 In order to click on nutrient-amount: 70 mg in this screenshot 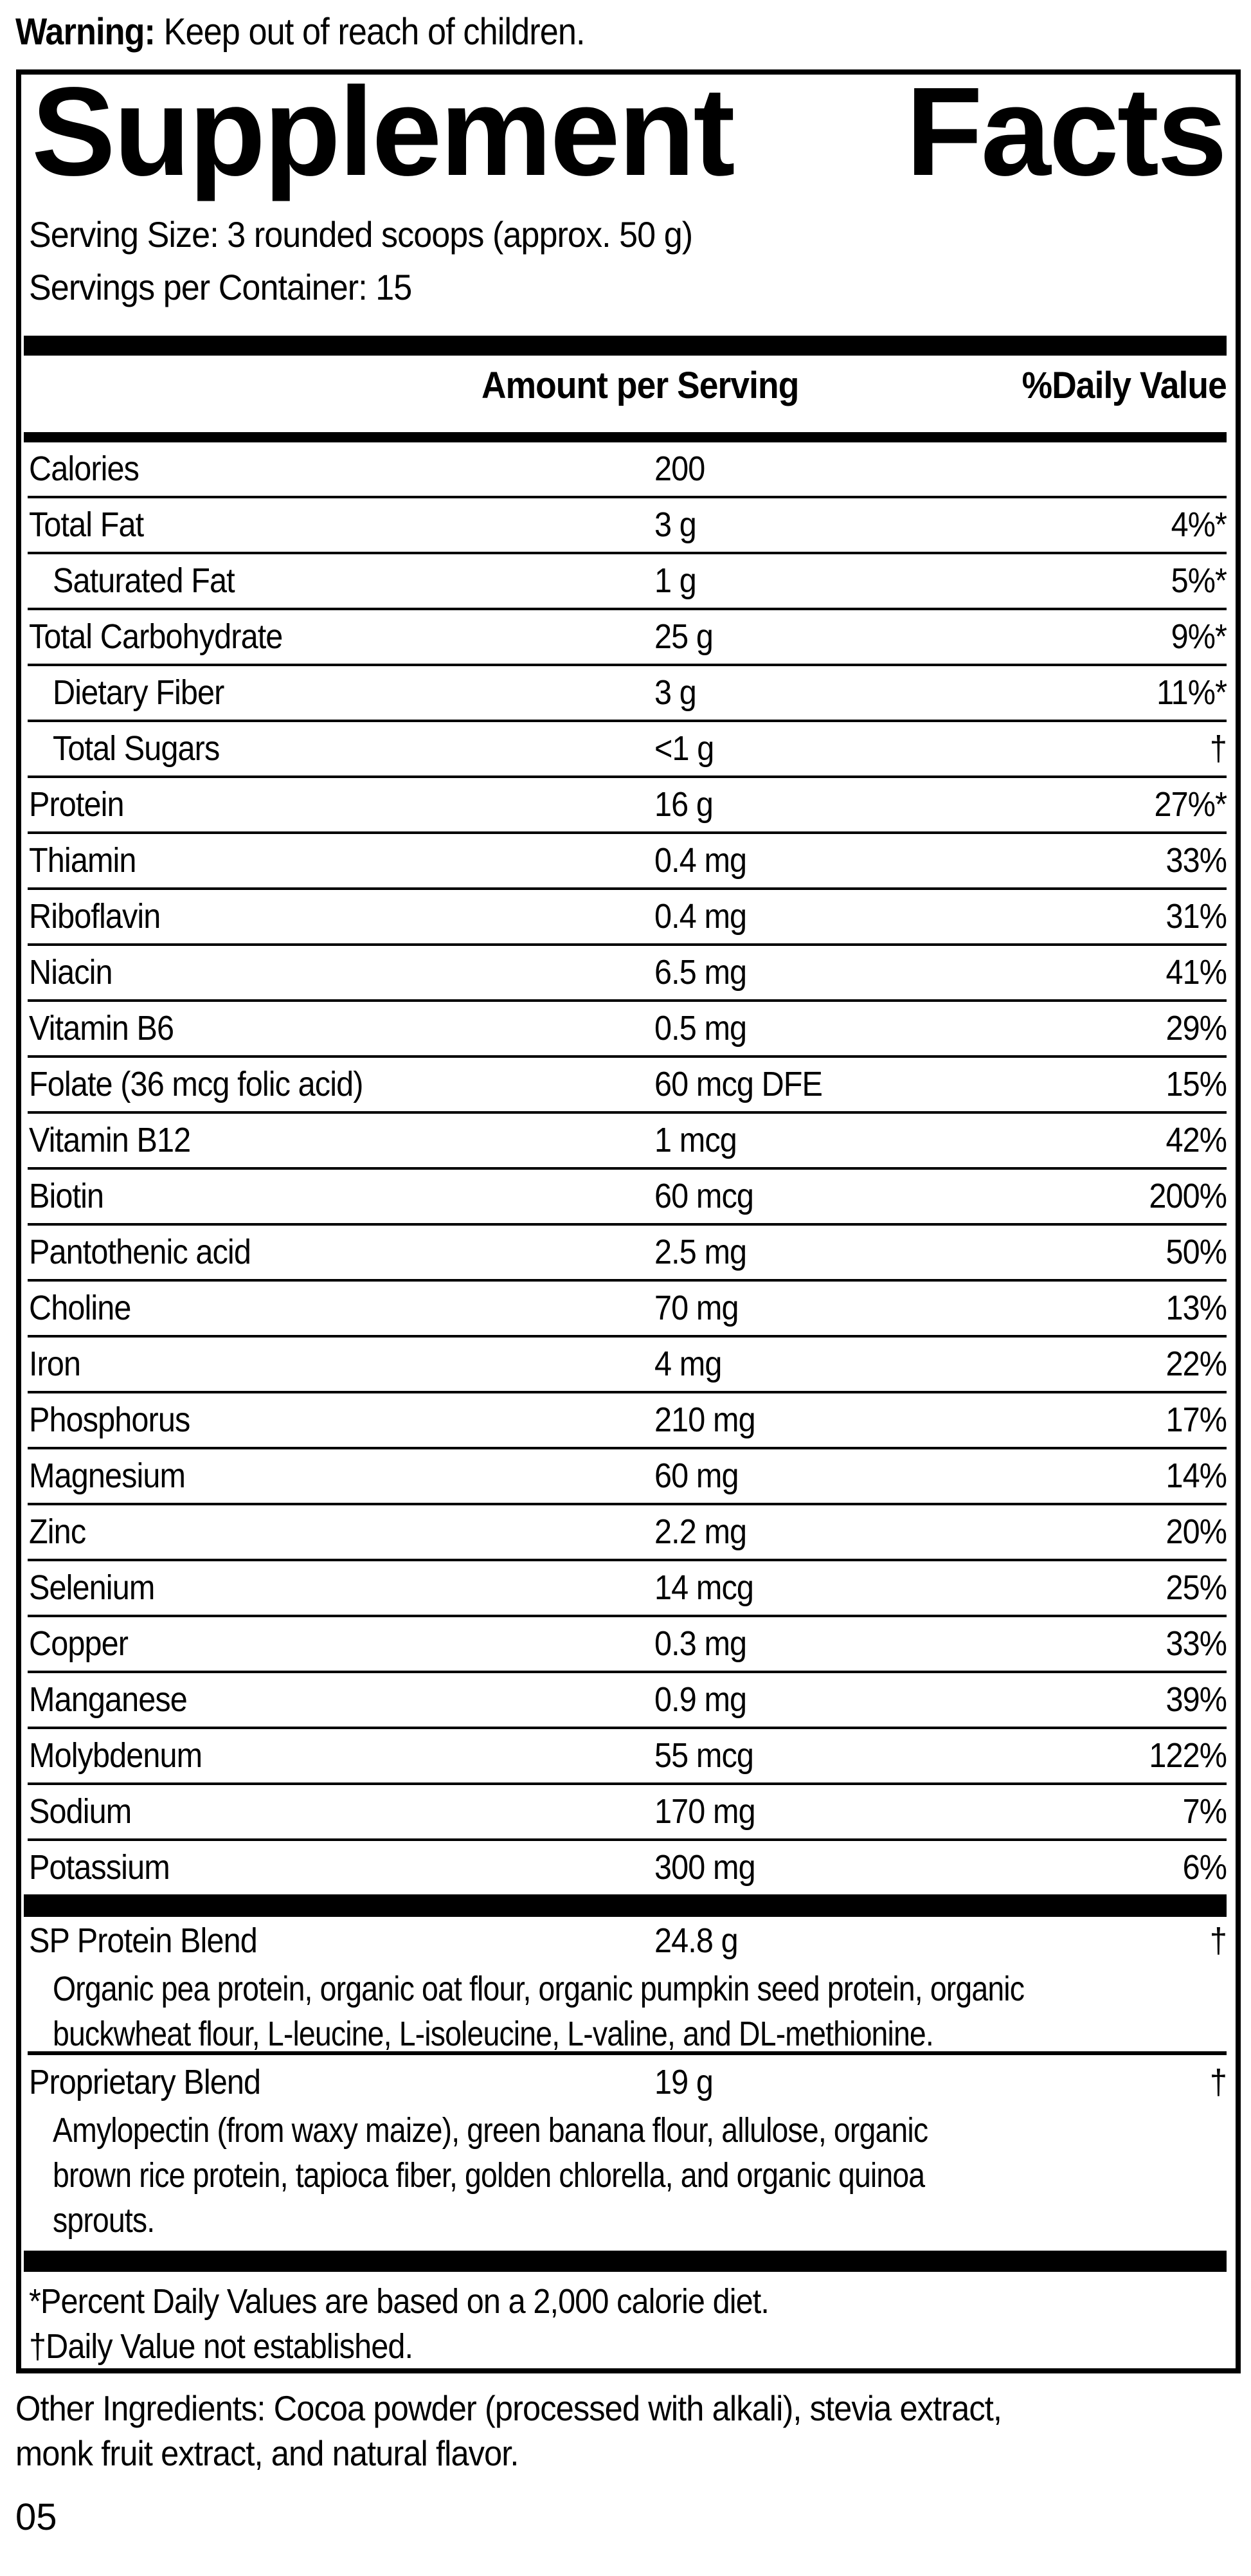, I will do `click(697, 1308)`.